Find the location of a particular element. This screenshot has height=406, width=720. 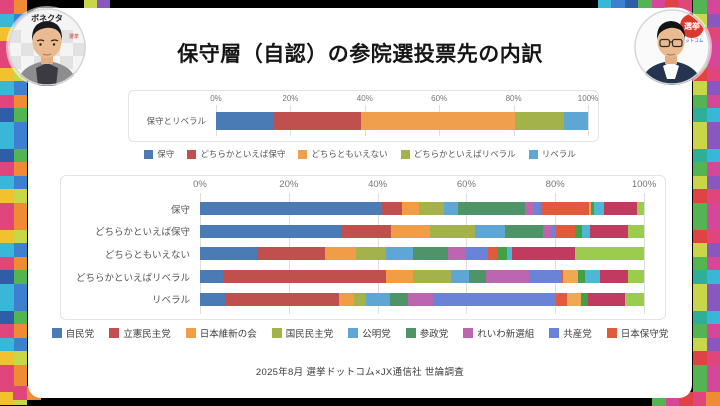

axis-tick-label: 20% is located at coordinates (290, 98).